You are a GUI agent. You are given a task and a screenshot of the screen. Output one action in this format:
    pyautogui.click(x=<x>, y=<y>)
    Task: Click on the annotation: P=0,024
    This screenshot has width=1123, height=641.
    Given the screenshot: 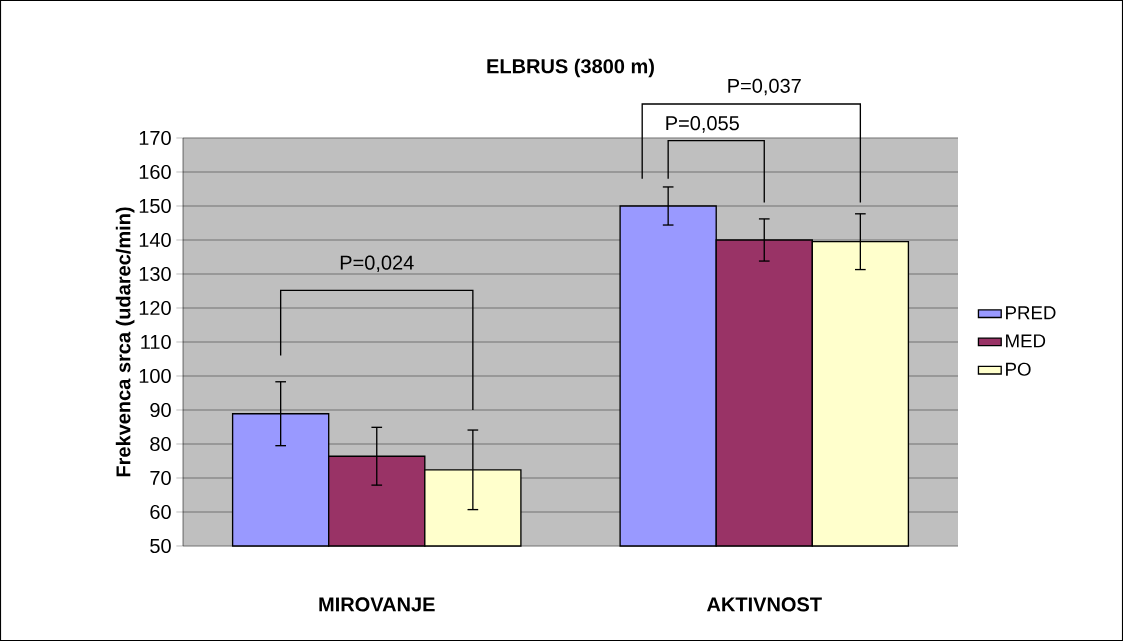 What is the action you would take?
    pyautogui.click(x=377, y=264)
    